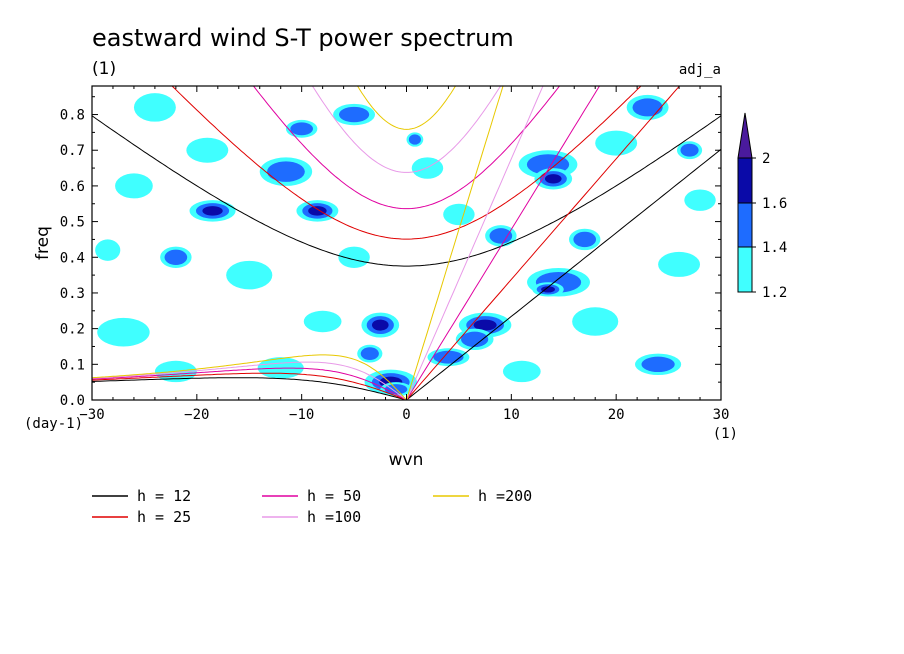  I want to click on colorbar-label-0: 1.2, so click(774, 293).